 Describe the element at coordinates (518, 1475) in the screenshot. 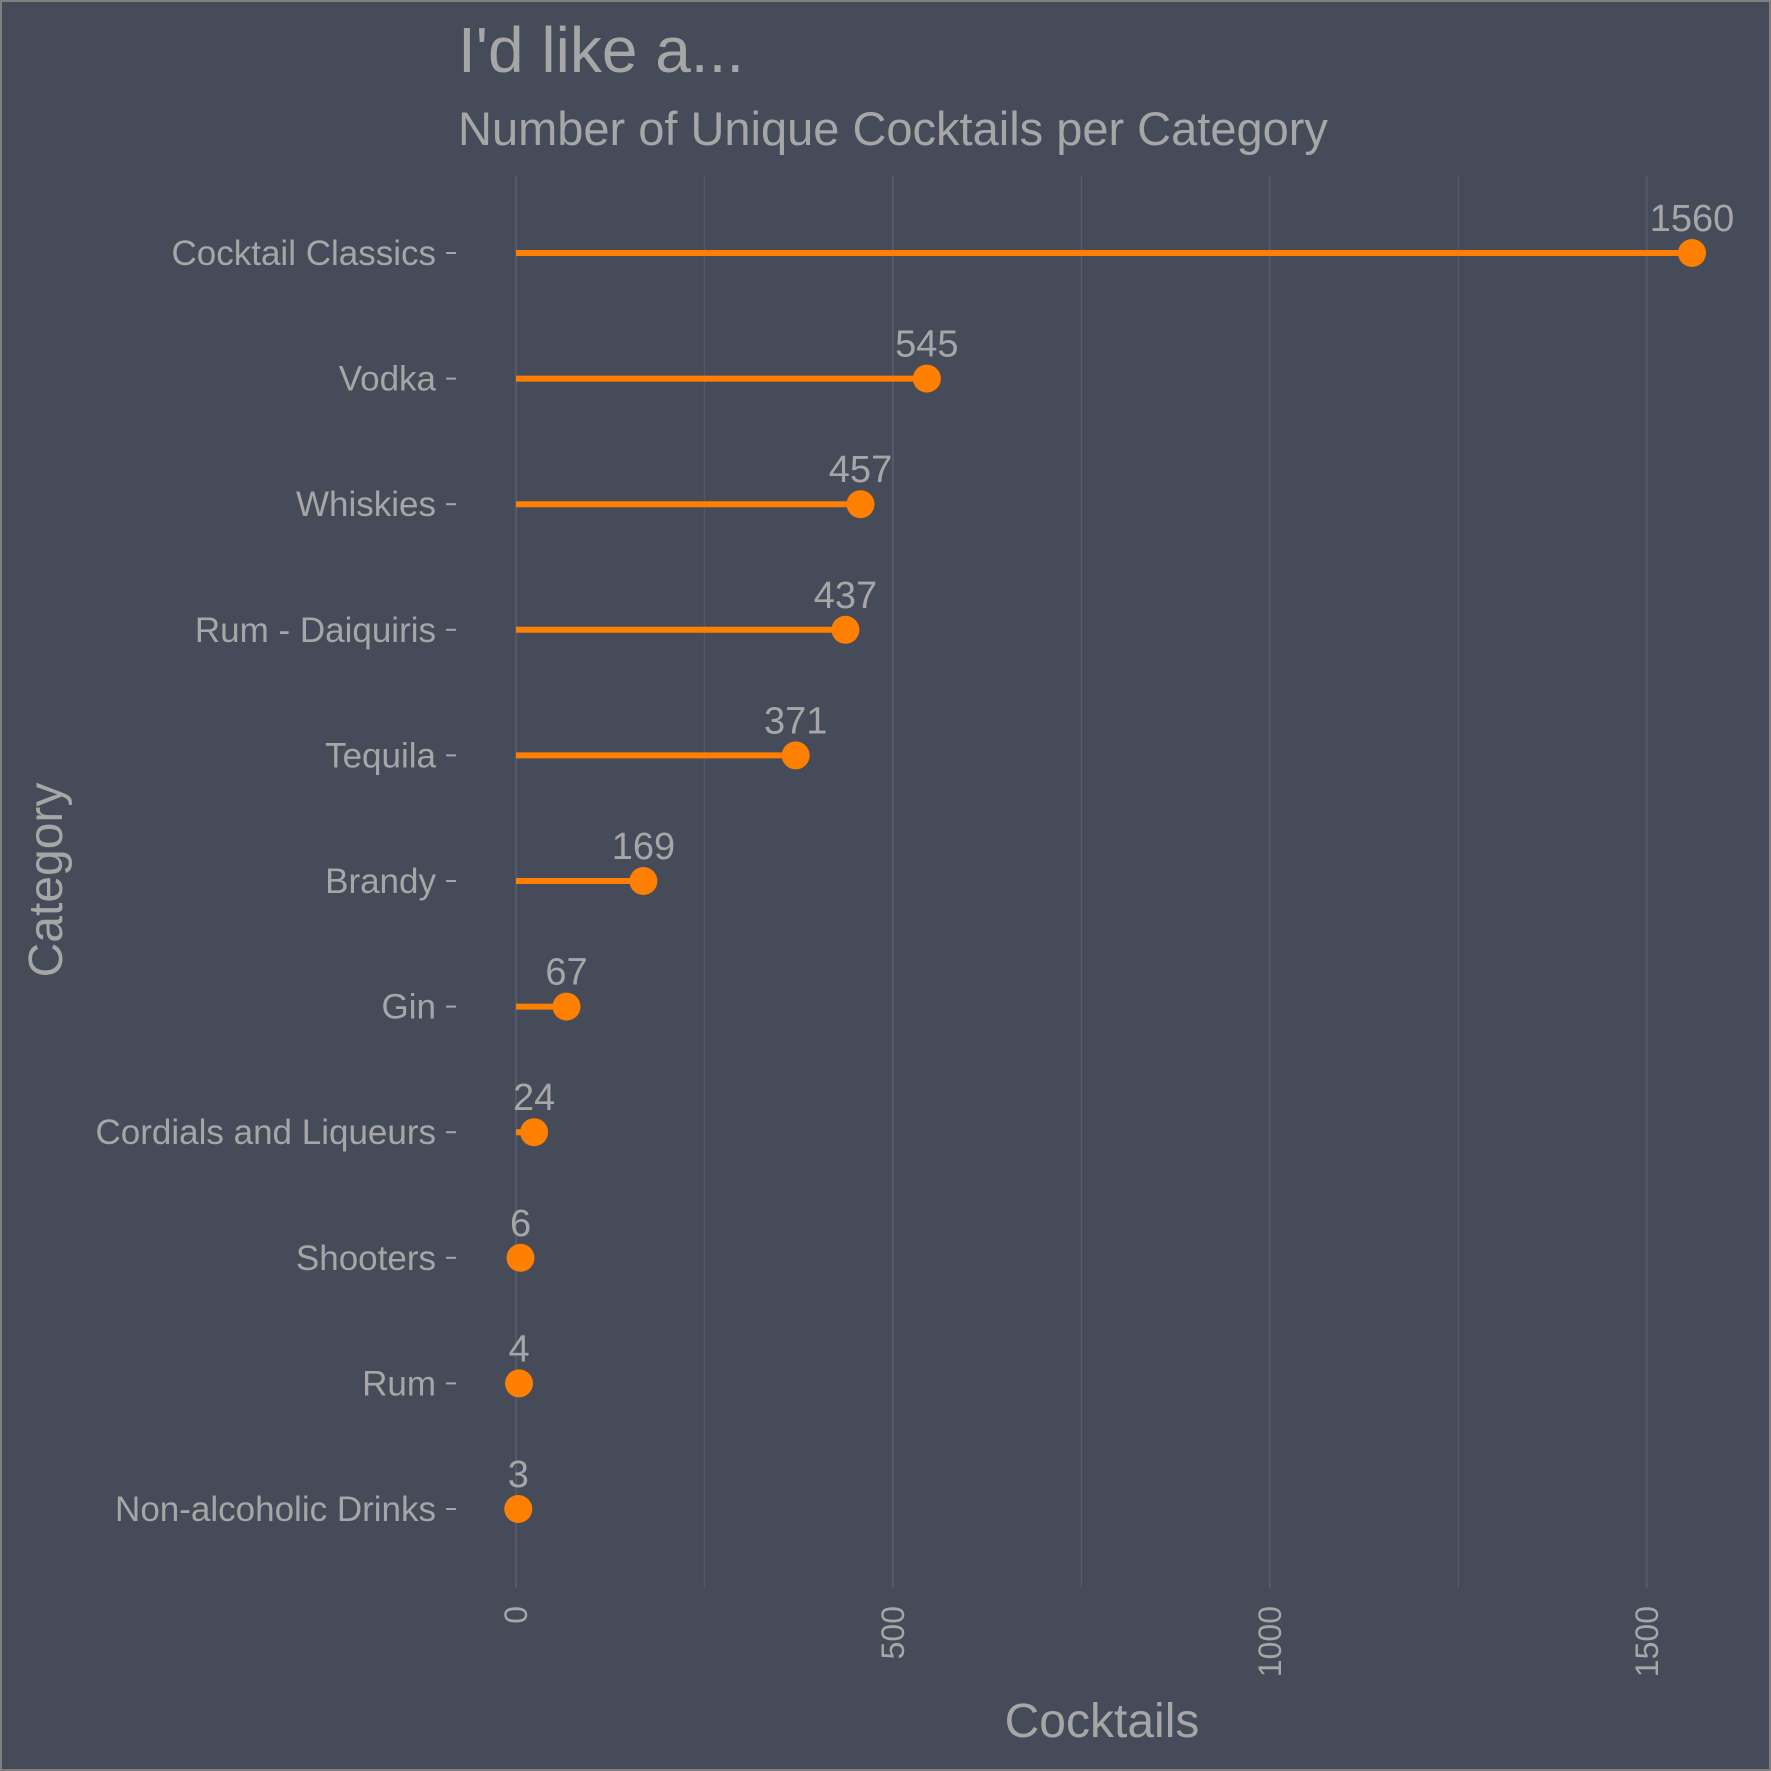

I see `value-label: 3` at that location.